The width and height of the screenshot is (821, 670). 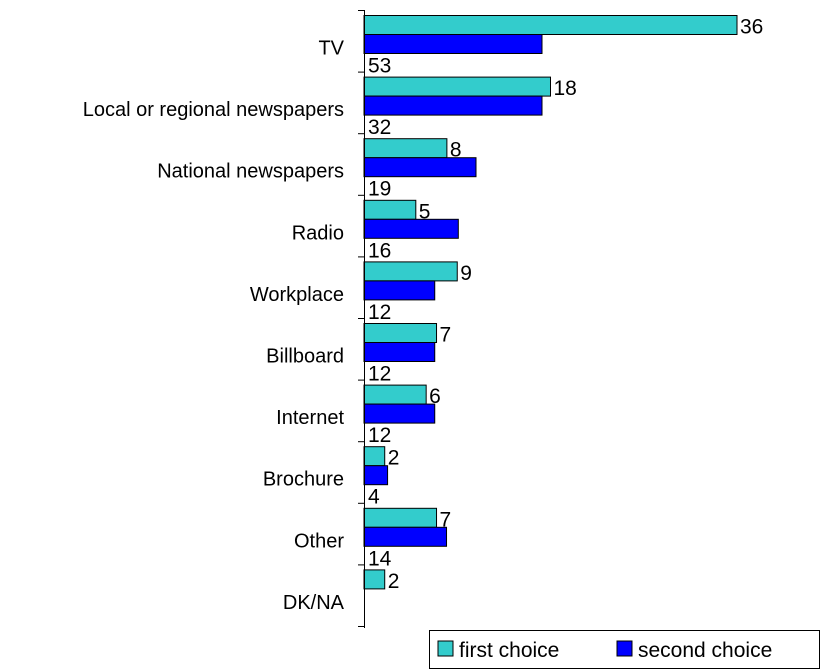 What do you see at coordinates (379, 189) in the screenshot?
I see `value-label-second-choice-national-newspapers: 19` at bounding box center [379, 189].